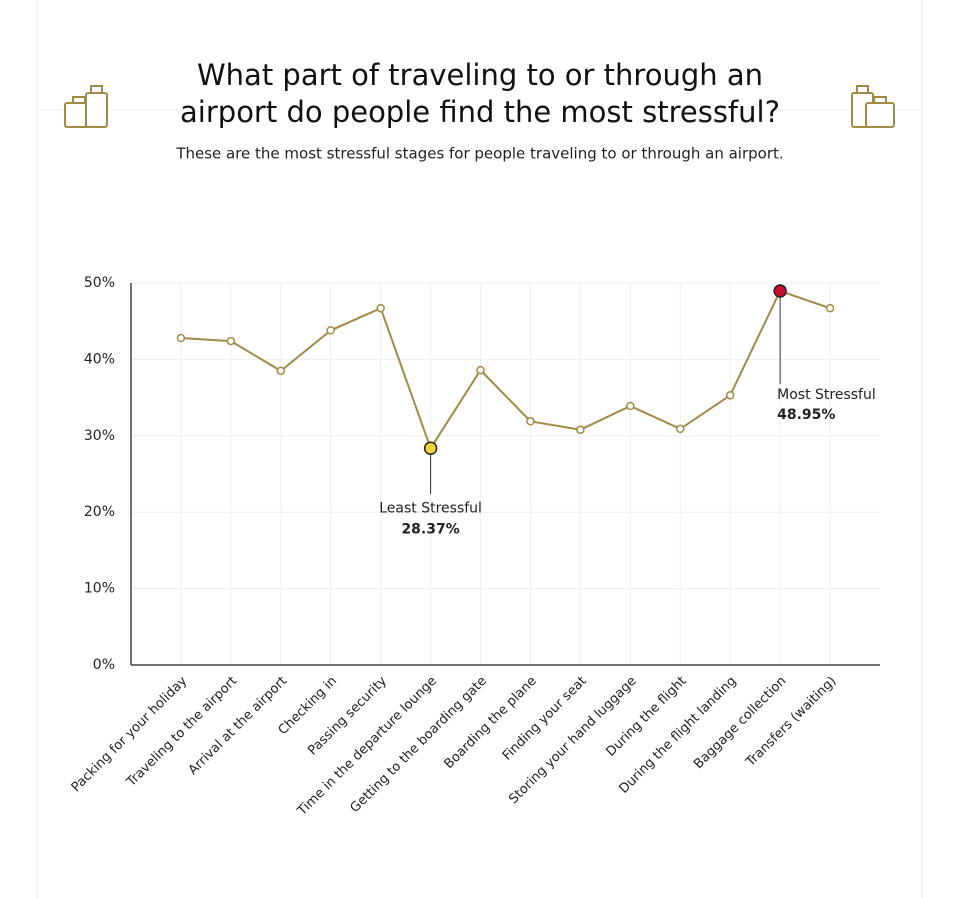 The height and width of the screenshot is (898, 959). I want to click on x-tick-label: Transfers (waiting), so click(791, 722).